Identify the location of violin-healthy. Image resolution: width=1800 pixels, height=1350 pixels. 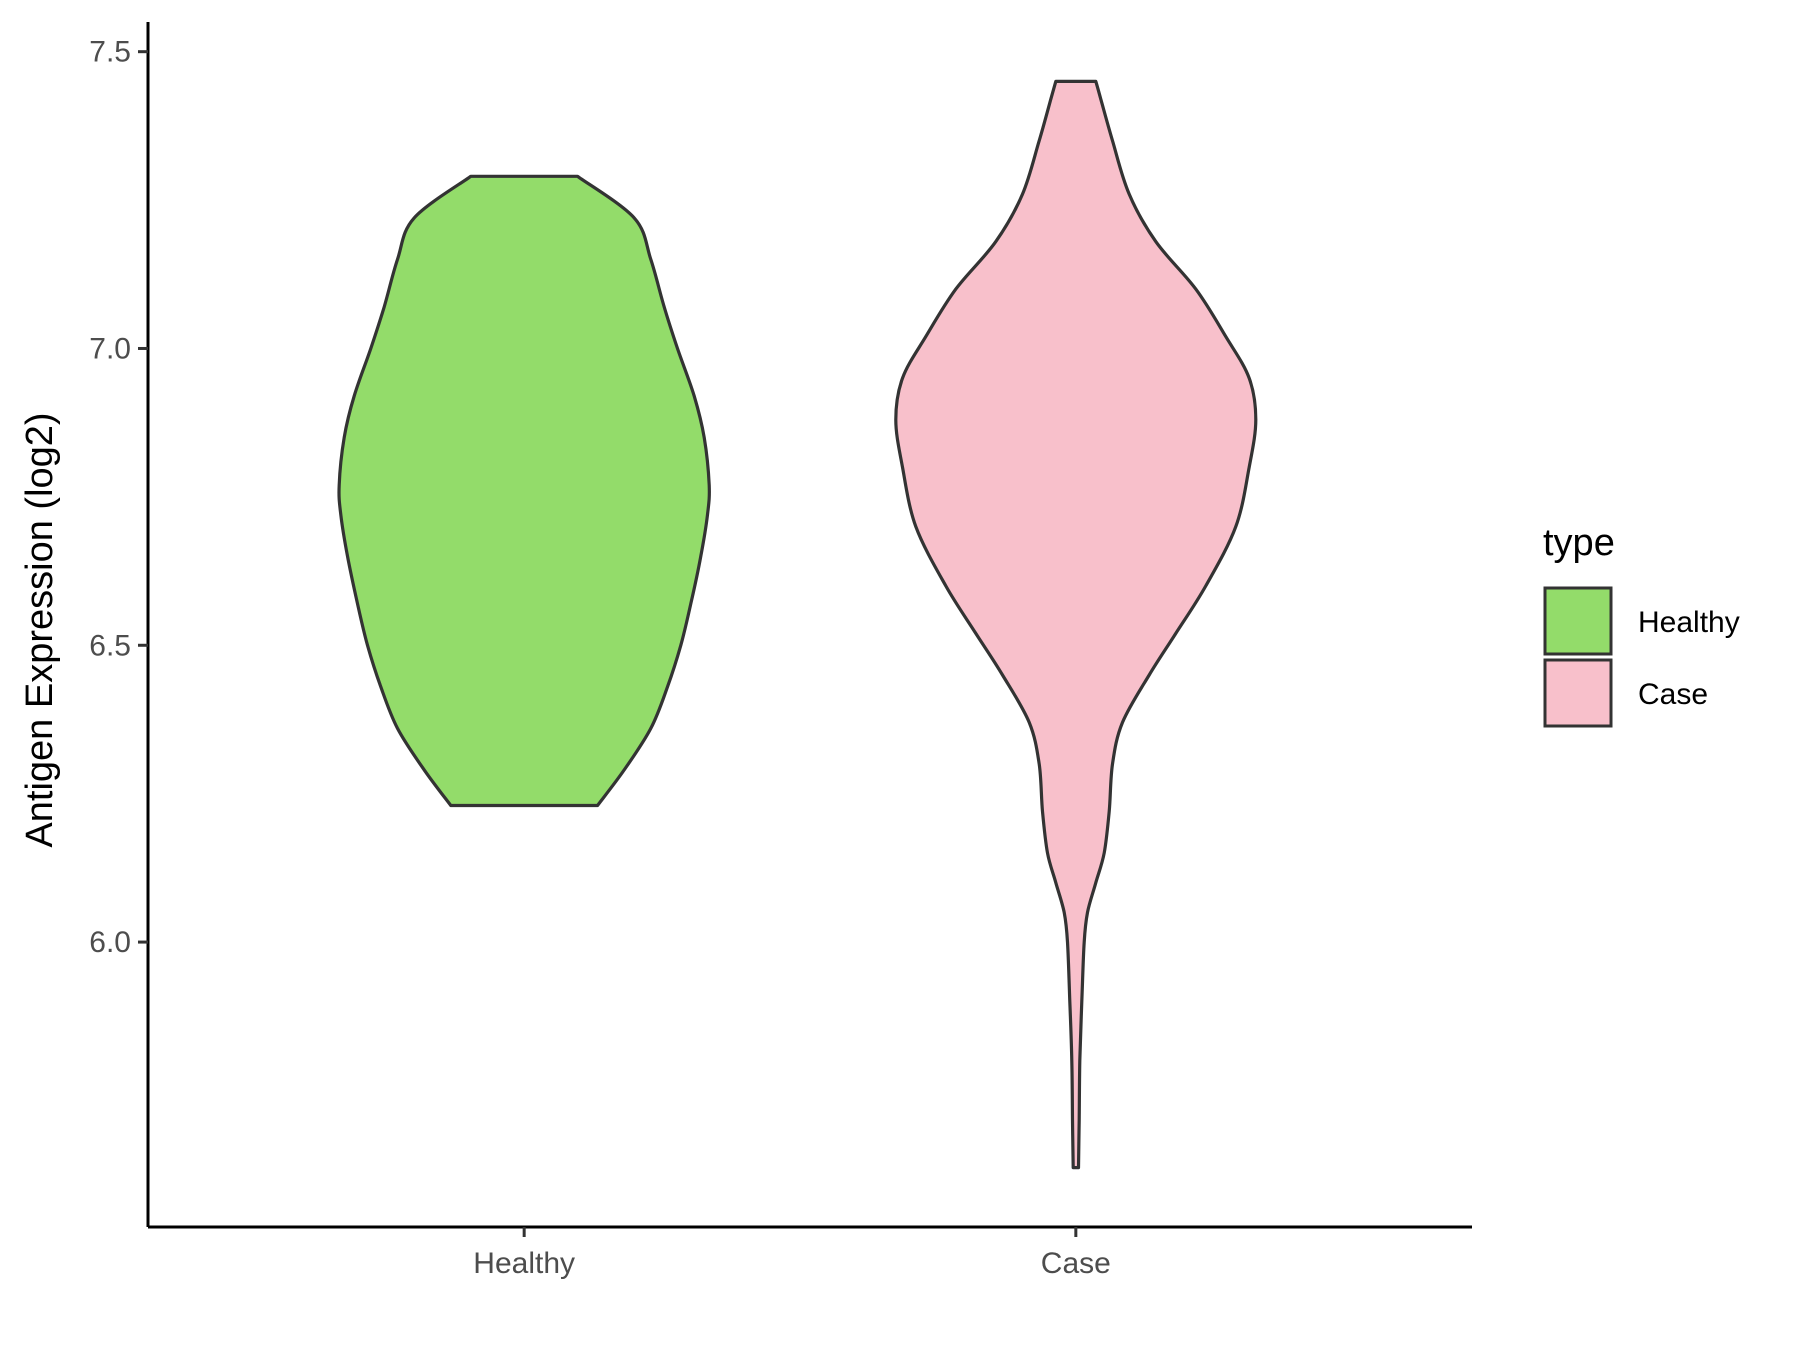
(524, 491).